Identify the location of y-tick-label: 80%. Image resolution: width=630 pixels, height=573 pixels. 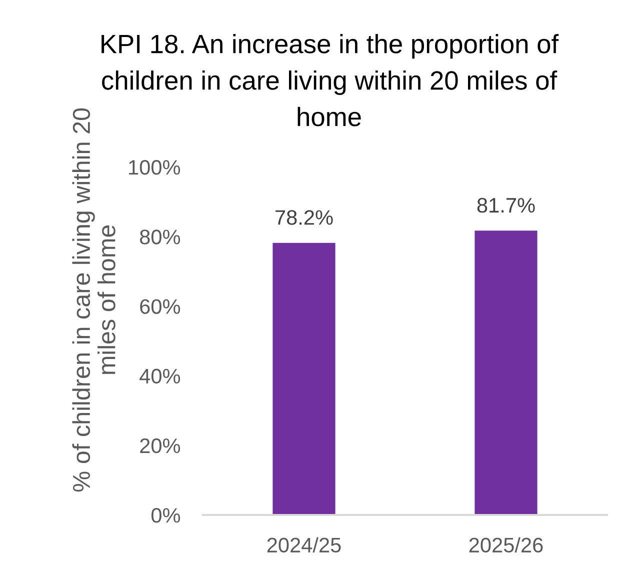
(160, 237).